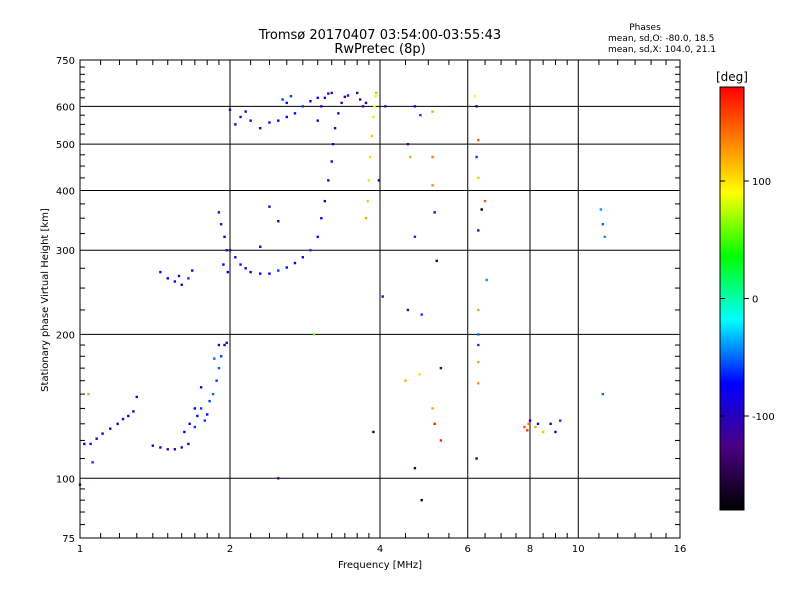  I want to click on y-tick-label: 400, so click(65, 191).